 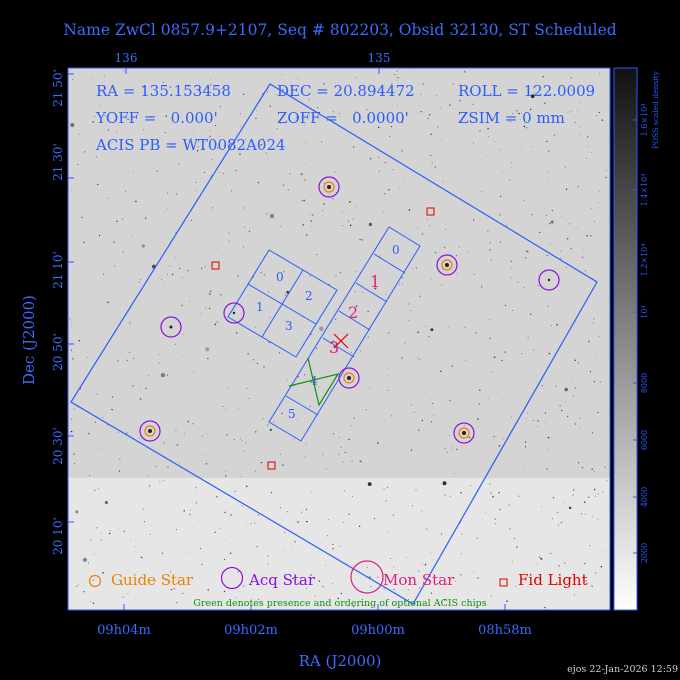 What do you see at coordinates (280, 277) in the screenshot?
I see `ccd-i0-label: 0` at bounding box center [280, 277].